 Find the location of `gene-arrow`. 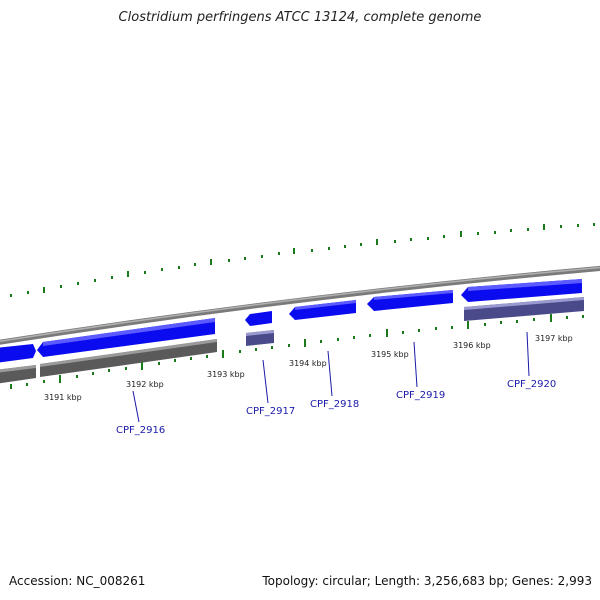

gene-arrow is located at coordinates (18, 353).